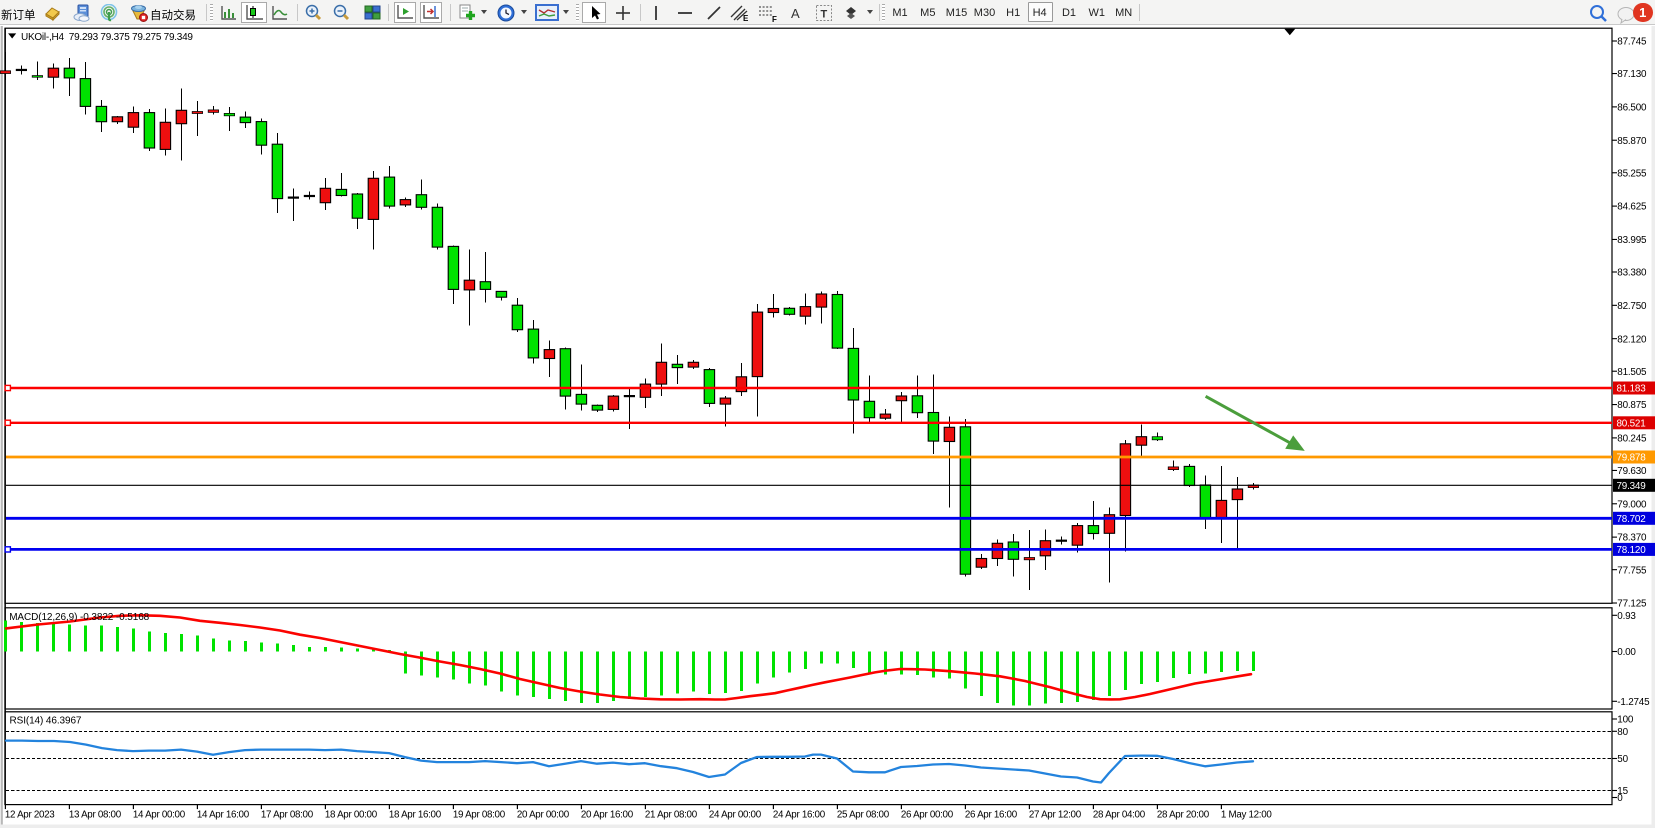 Image resolution: width=1655 pixels, height=828 pixels. I want to click on svg-text: 80, so click(1622, 732).